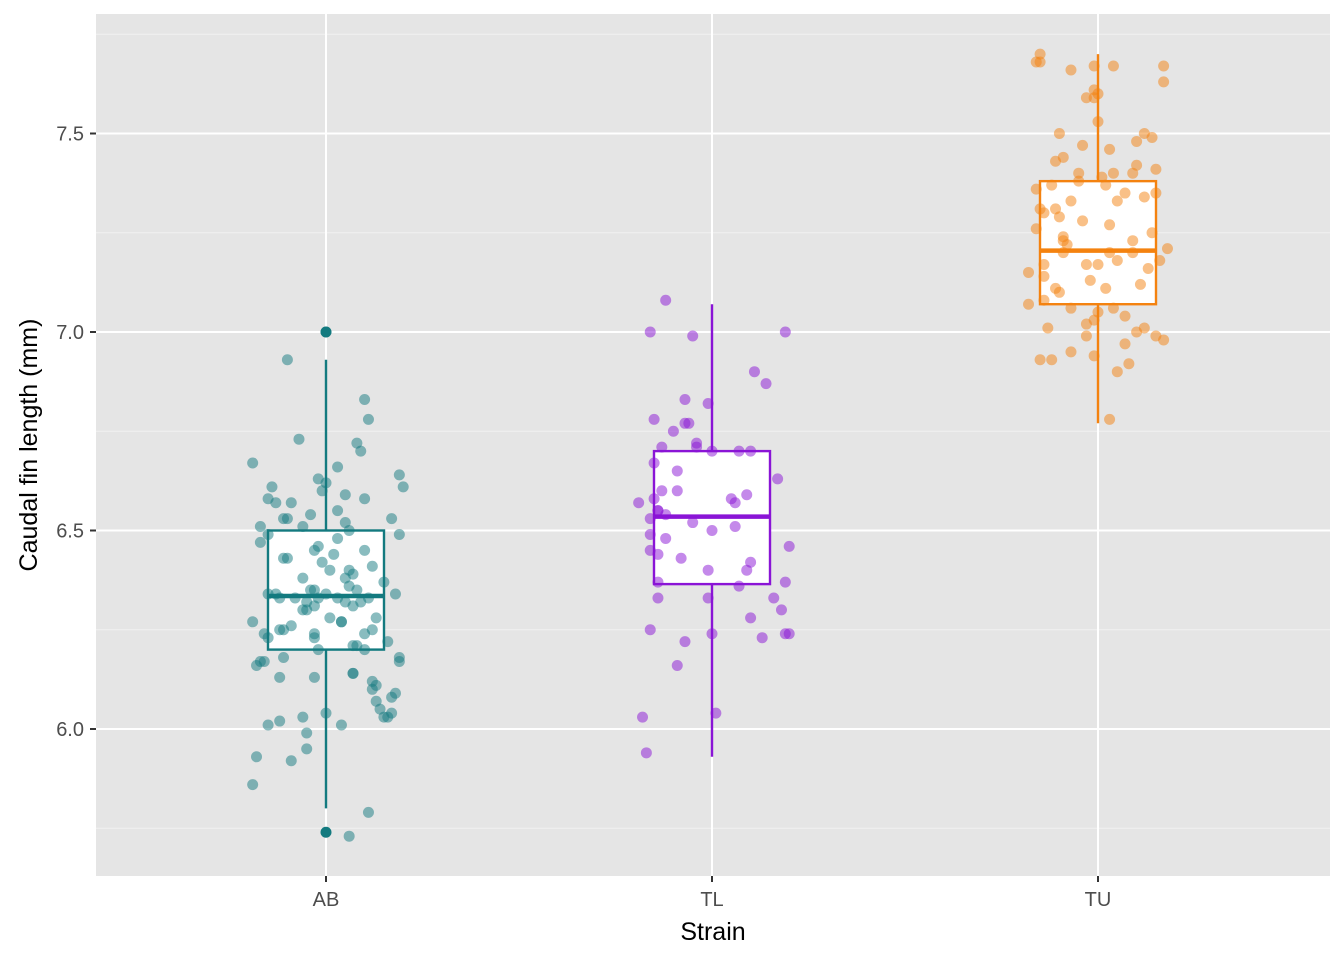 This screenshot has width=1344, height=960. What do you see at coordinates (29, 445) in the screenshot?
I see `y-axis-title: Caudal fin length (mm)` at bounding box center [29, 445].